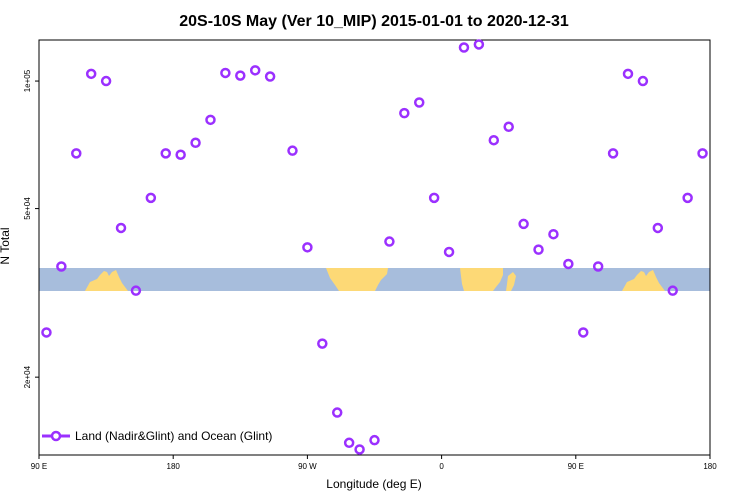  I want to click on y-tick-label: 2e+04, so click(27, 376).